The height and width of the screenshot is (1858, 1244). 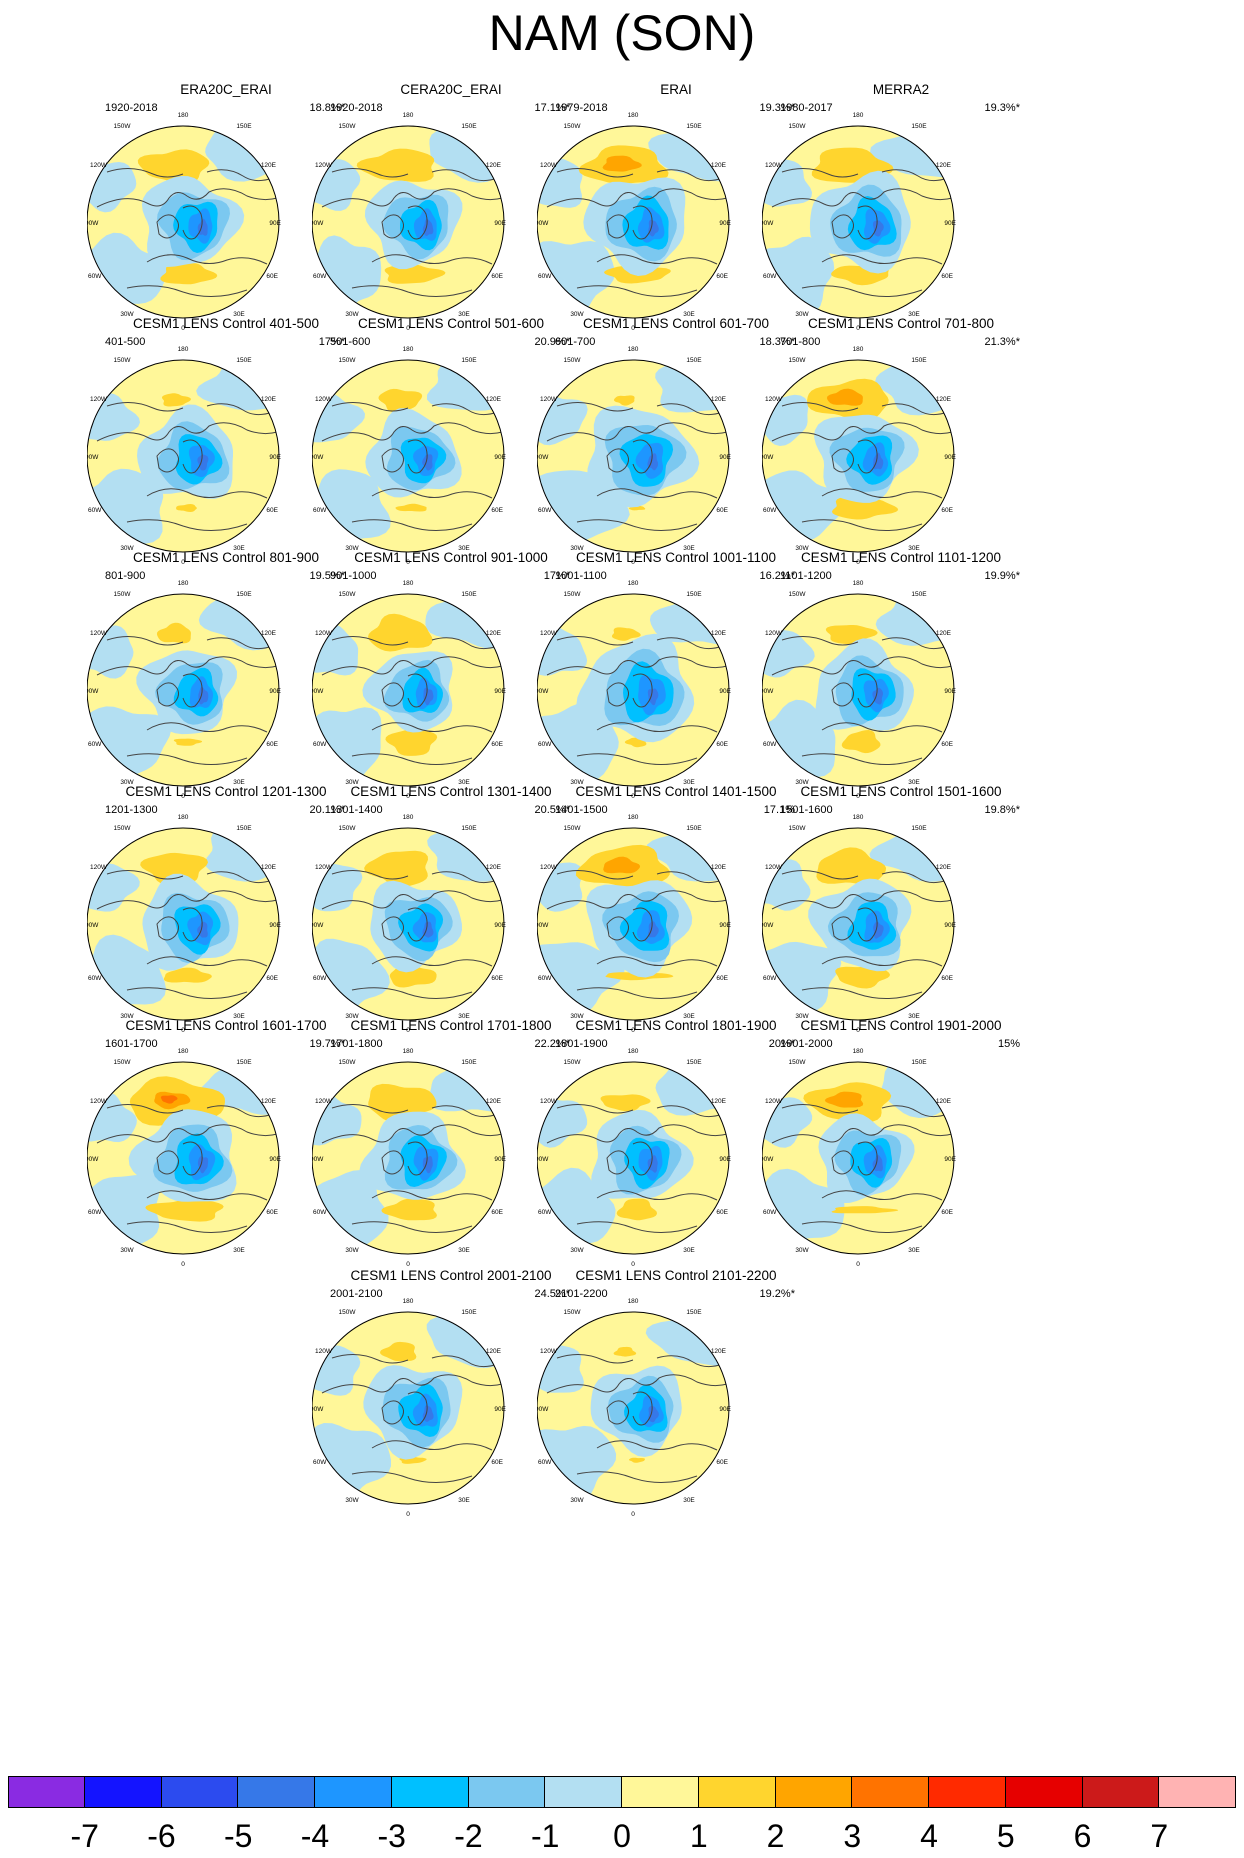 What do you see at coordinates (552, 1294) in the screenshot?
I see `panel-variance-percent: 24.5%*` at bounding box center [552, 1294].